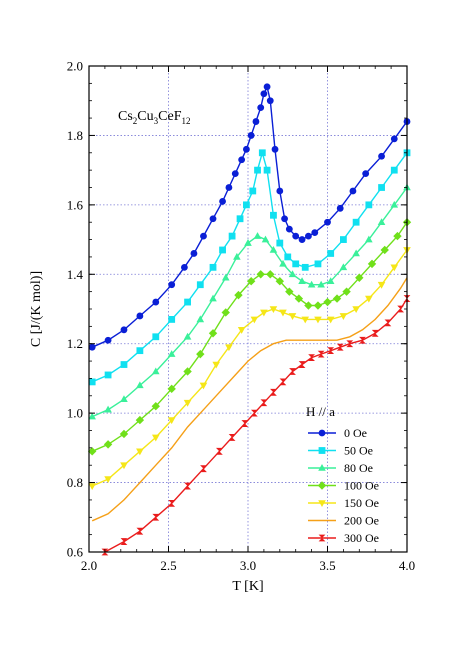 This screenshot has width=463, height=656. I want to click on annot-cs-sub: 2, so click(135, 121).